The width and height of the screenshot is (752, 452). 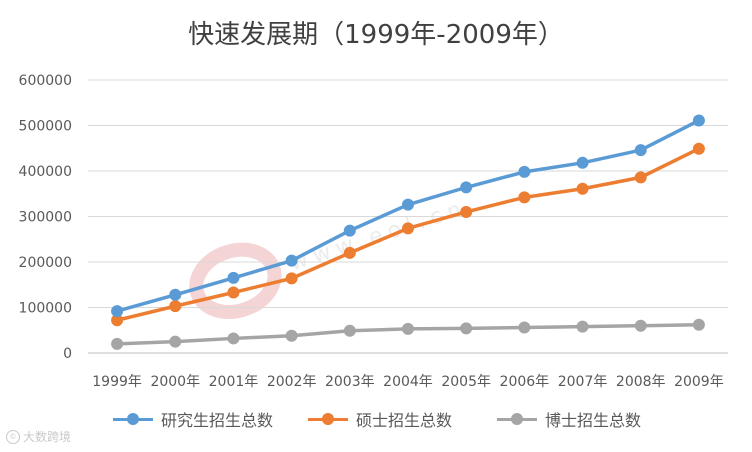 I want to click on x-tick-label: 2004年, so click(x=408, y=382).